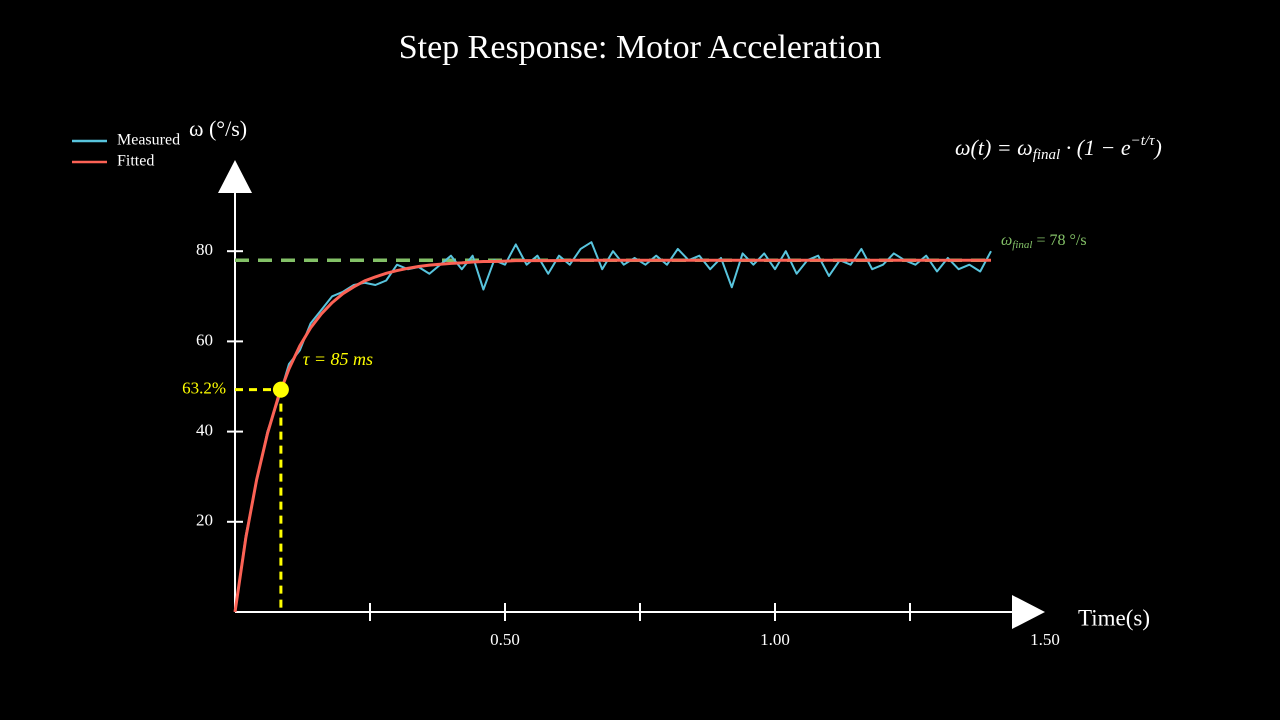 This screenshot has height=720, width=1280. I want to click on final-label-part: = 78 °/s, so click(1059, 240).